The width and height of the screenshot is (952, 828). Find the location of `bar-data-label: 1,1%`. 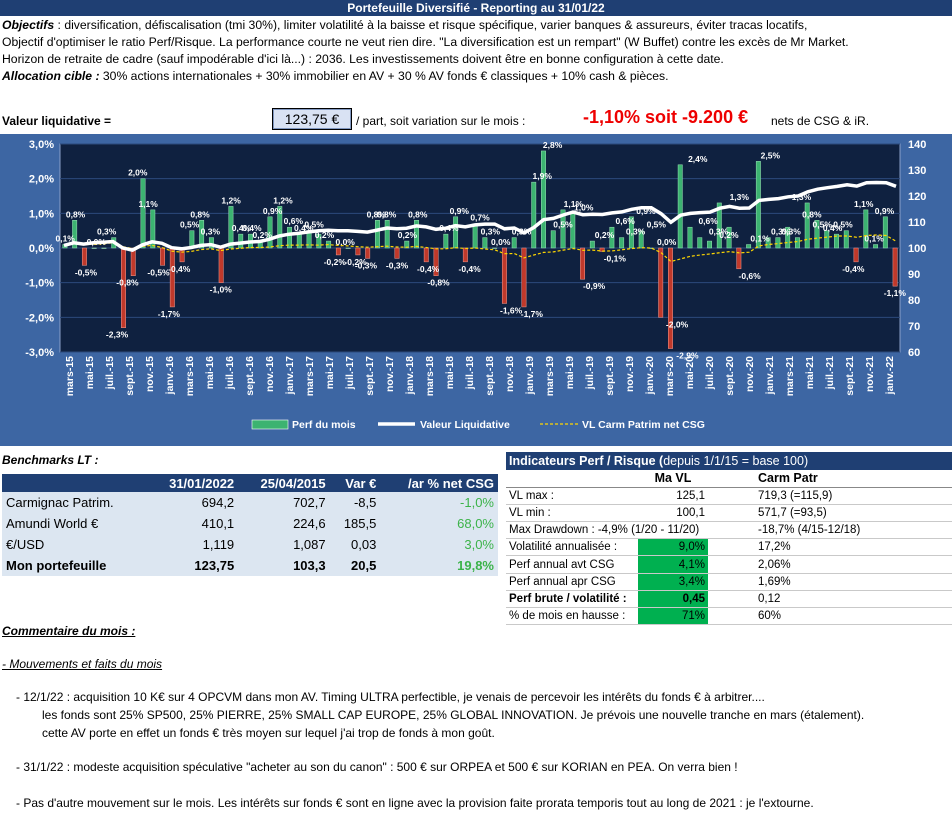

bar-data-label: 1,1% is located at coordinates (574, 204).